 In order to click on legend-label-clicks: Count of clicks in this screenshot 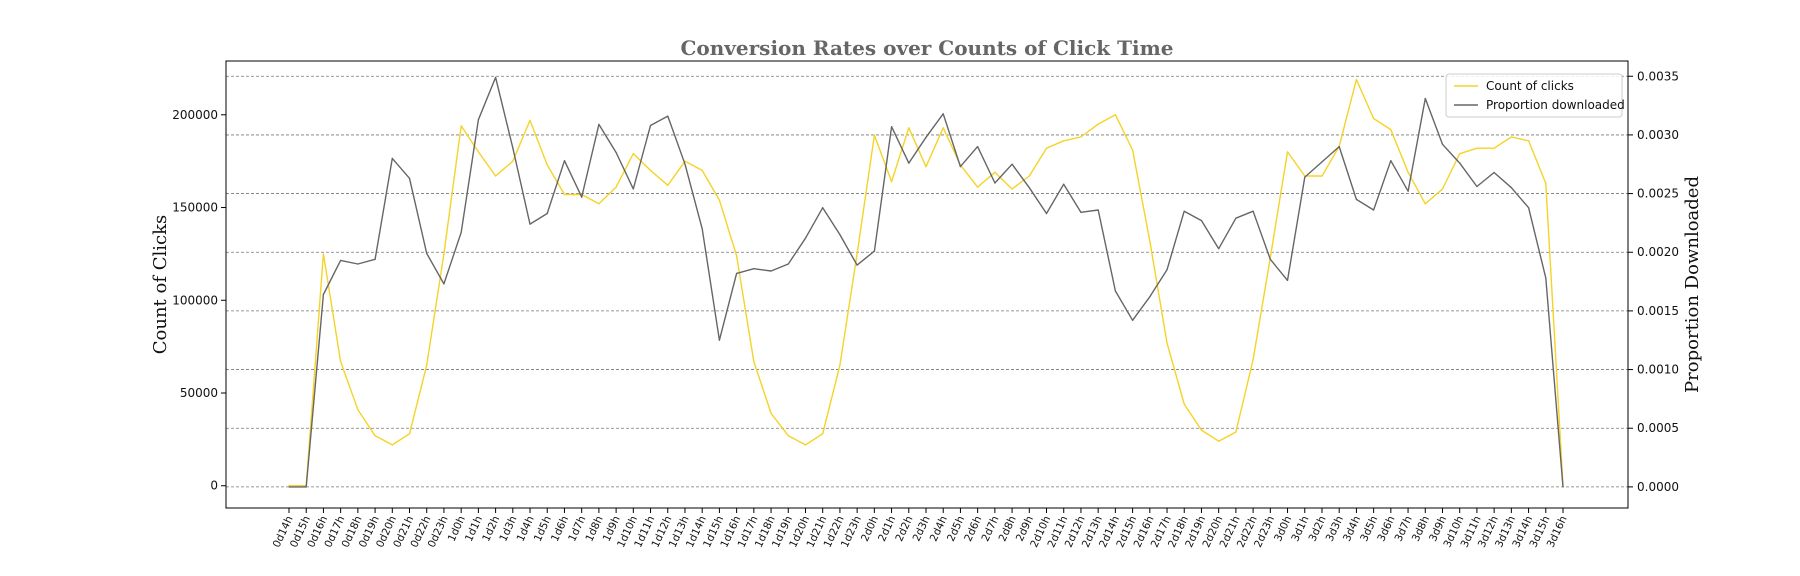, I will do `click(1530, 86)`.